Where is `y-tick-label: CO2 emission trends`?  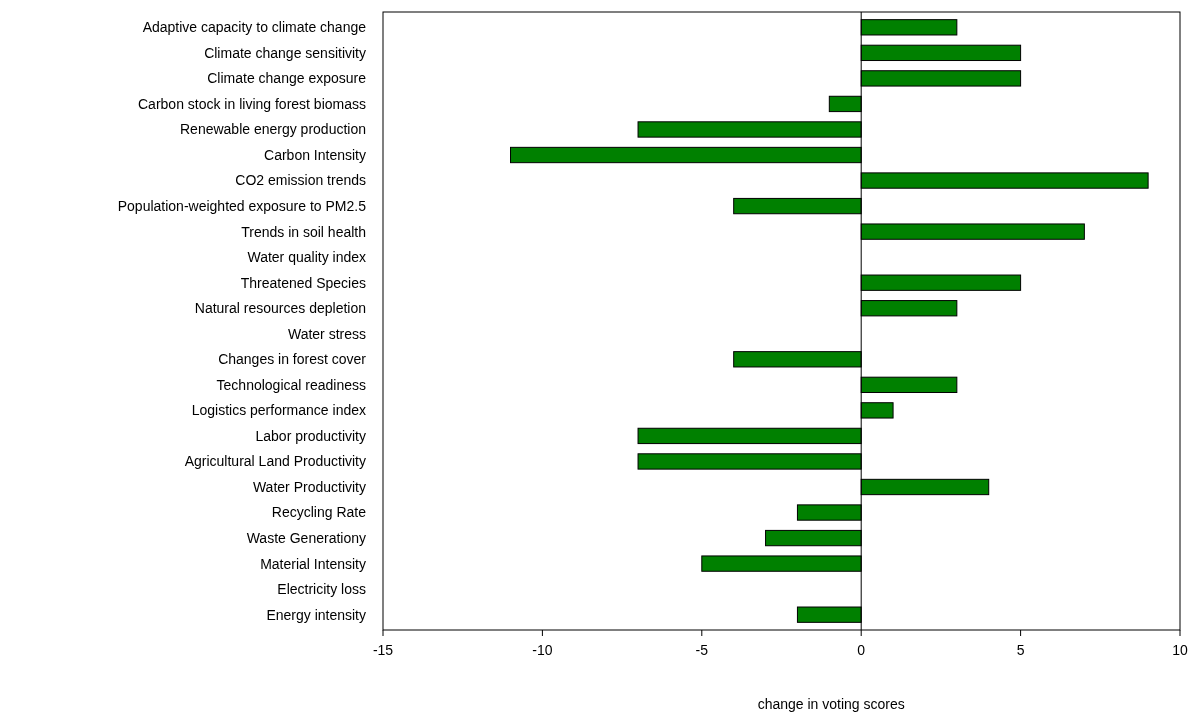
y-tick-label: CO2 emission trends is located at coordinates (300, 180).